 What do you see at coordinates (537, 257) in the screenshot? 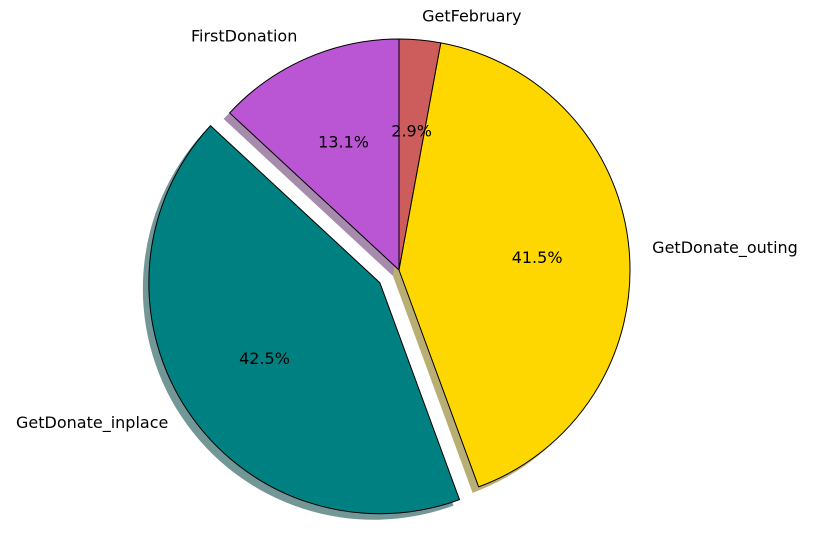
I see `pct-label-getdonate-outing: 41.5%` at bounding box center [537, 257].